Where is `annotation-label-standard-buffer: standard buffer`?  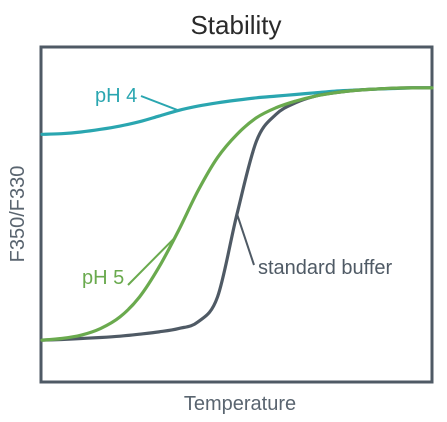 annotation-label-standard-buffer: standard buffer is located at coordinates (325, 268).